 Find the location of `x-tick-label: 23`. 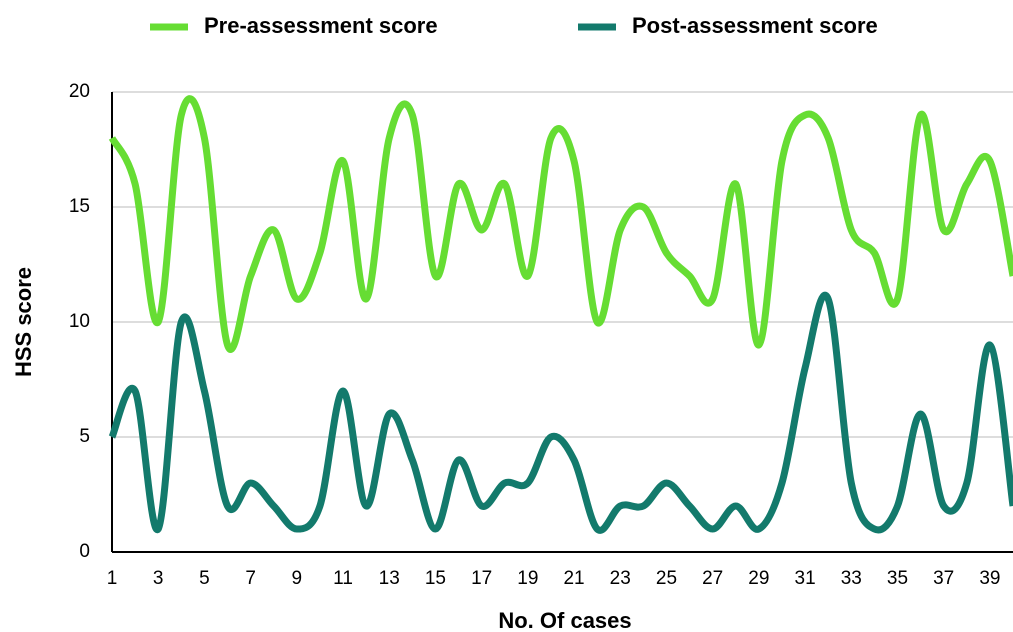

x-tick-label: 23 is located at coordinates (620, 578).